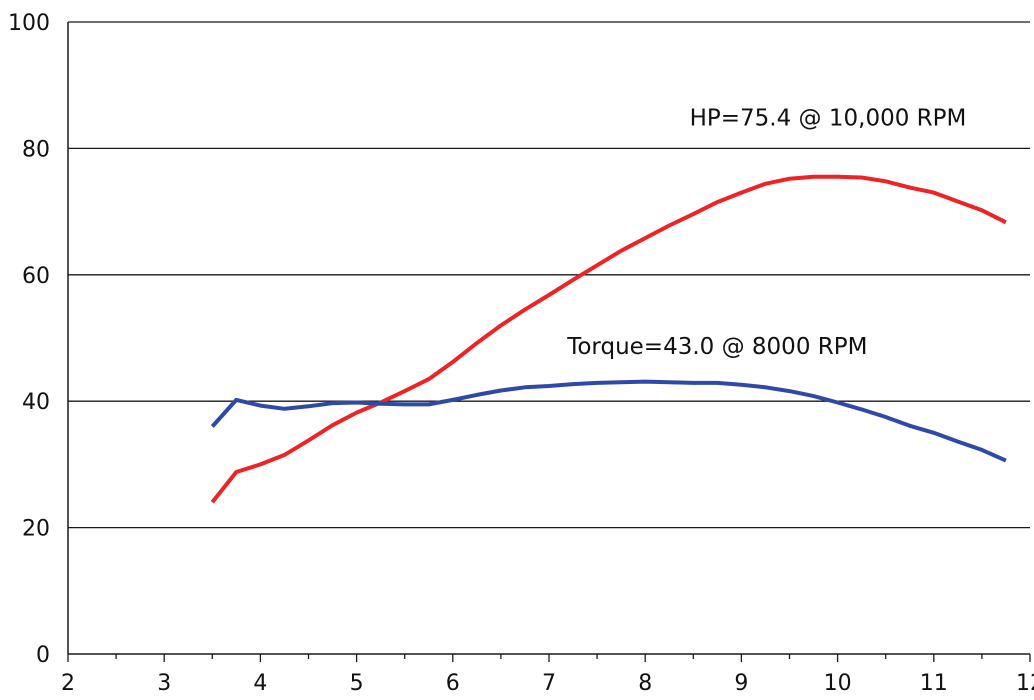 Image resolution: width=1034 pixels, height=700 pixels. Describe the element at coordinates (164, 683) in the screenshot. I see `x-tick-label: 3` at that location.